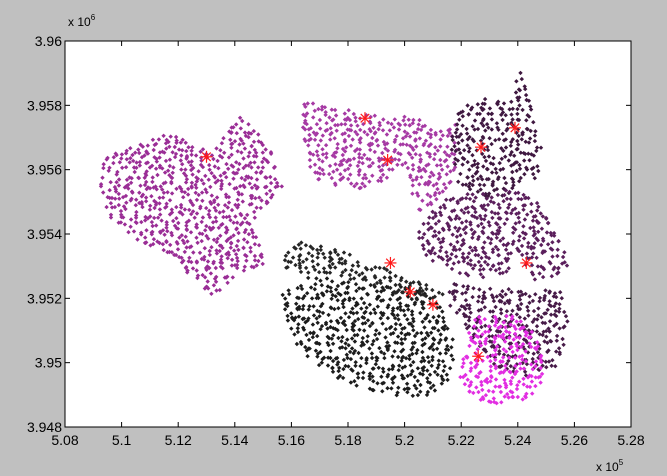 The image size is (667, 476). I want to click on centroid-marker, so click(514, 127).